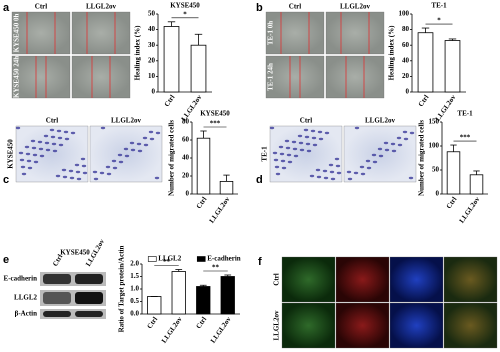  I want to click on y-axis-label: Number of migrated cells, so click(422, 158).